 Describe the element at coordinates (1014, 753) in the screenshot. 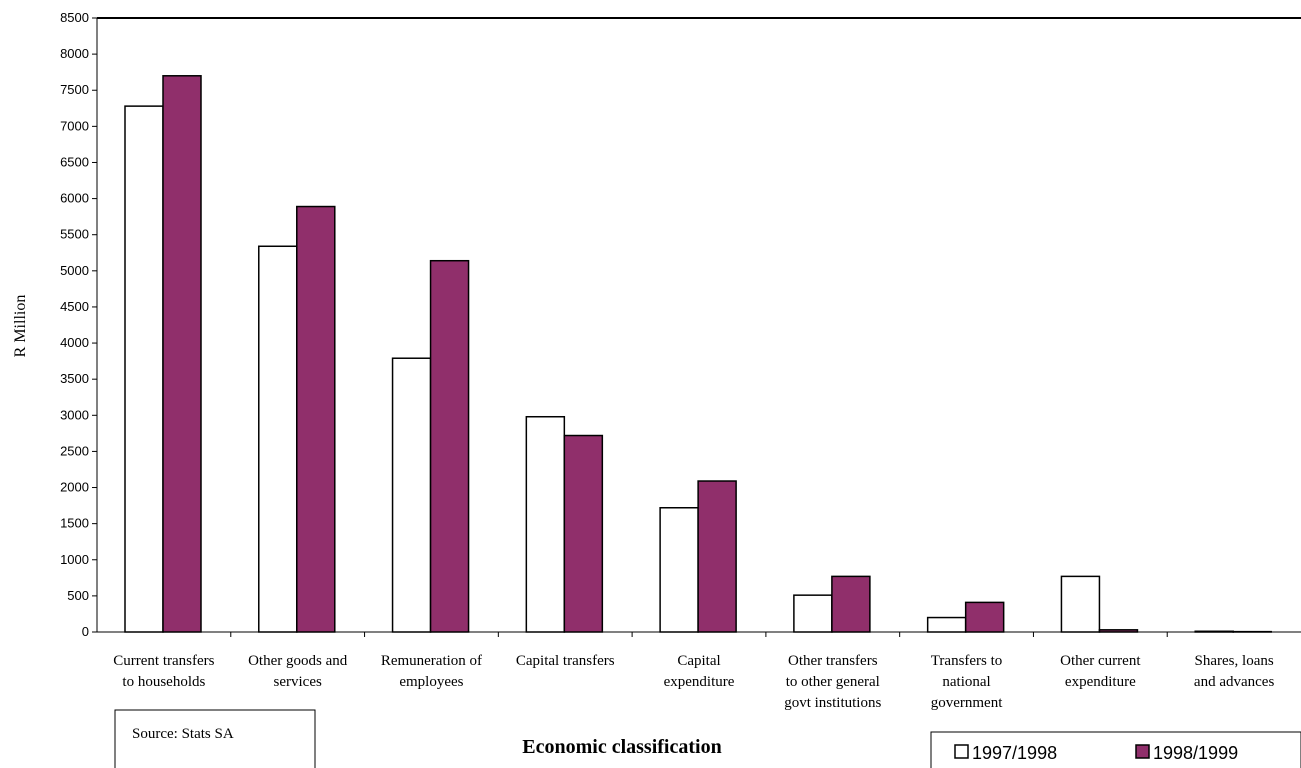

I see `legend-label-1997-1998: 1997/1998` at that location.